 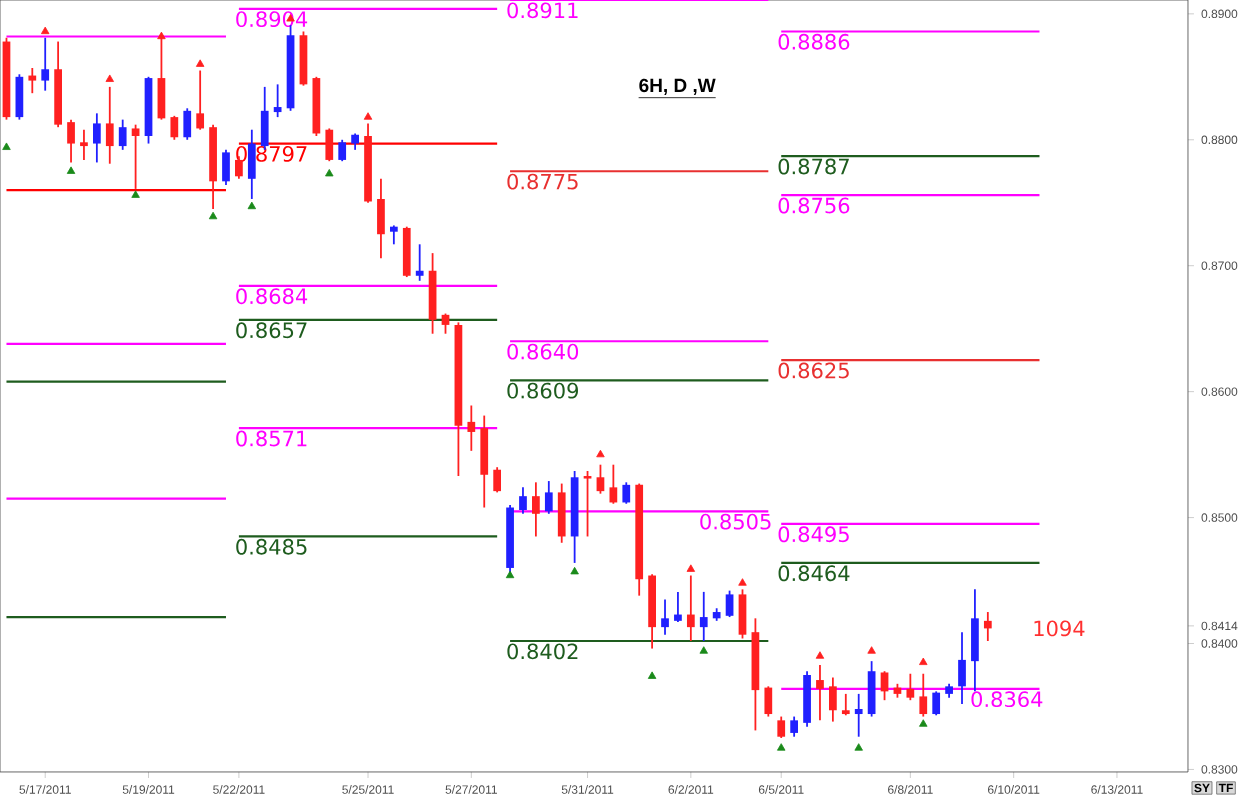 What do you see at coordinates (271, 330) in the screenshot?
I see `data-label: 0.8657` at bounding box center [271, 330].